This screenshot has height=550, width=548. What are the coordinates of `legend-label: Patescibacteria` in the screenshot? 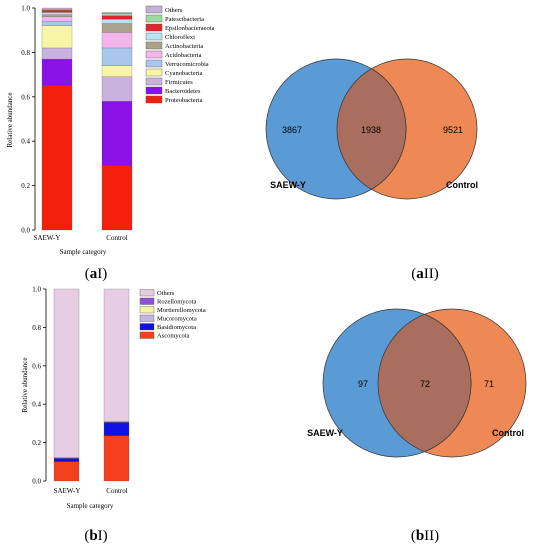 It's located at (184, 19).